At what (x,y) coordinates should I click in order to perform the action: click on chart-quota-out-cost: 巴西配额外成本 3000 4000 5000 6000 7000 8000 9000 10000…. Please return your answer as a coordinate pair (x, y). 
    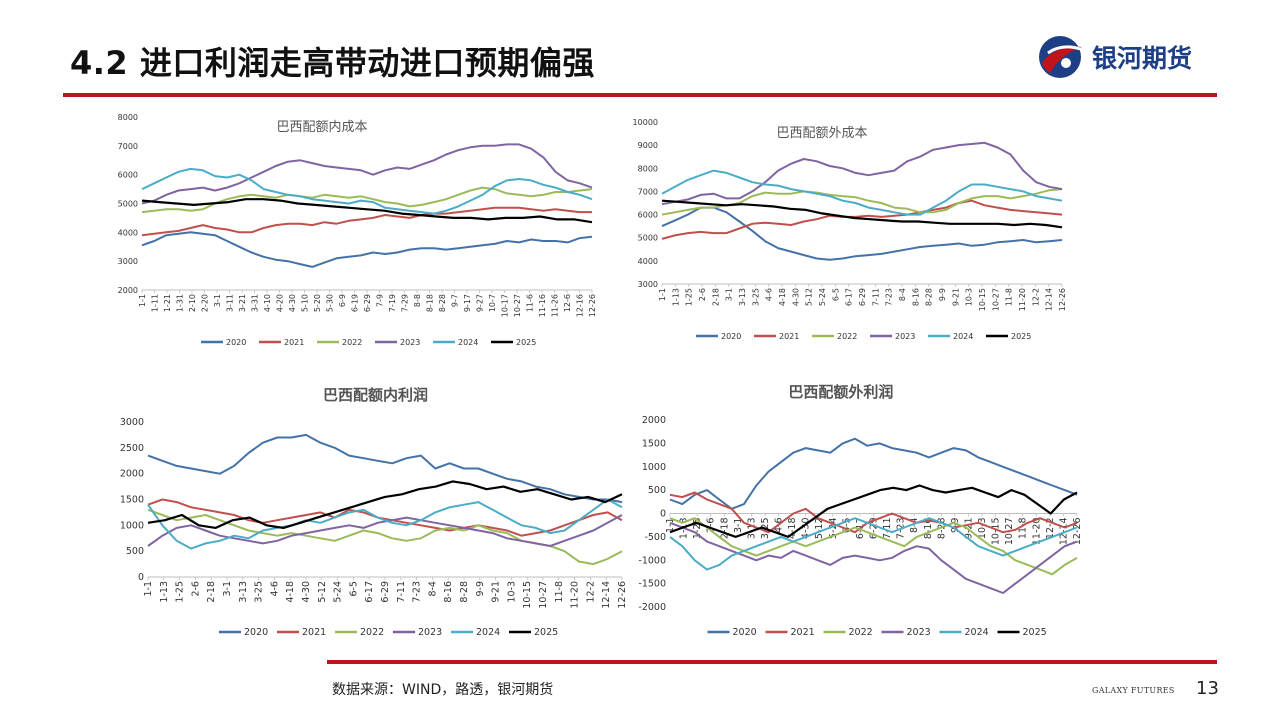
    Looking at the image, I should click on (850, 230).